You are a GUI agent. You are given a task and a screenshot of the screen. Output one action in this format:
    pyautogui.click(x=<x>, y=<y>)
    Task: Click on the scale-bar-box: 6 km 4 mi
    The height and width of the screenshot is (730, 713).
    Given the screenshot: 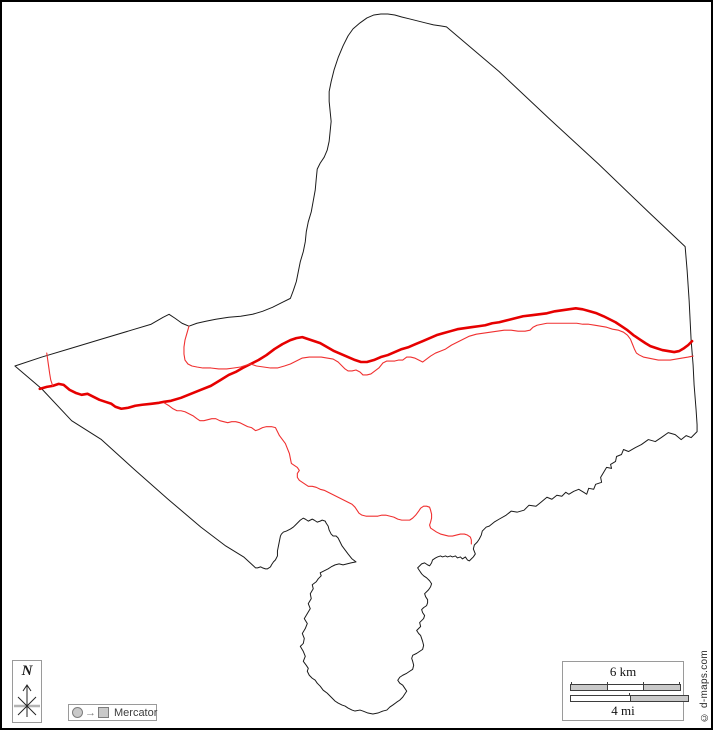 What is the action you would take?
    pyautogui.click(x=625, y=691)
    